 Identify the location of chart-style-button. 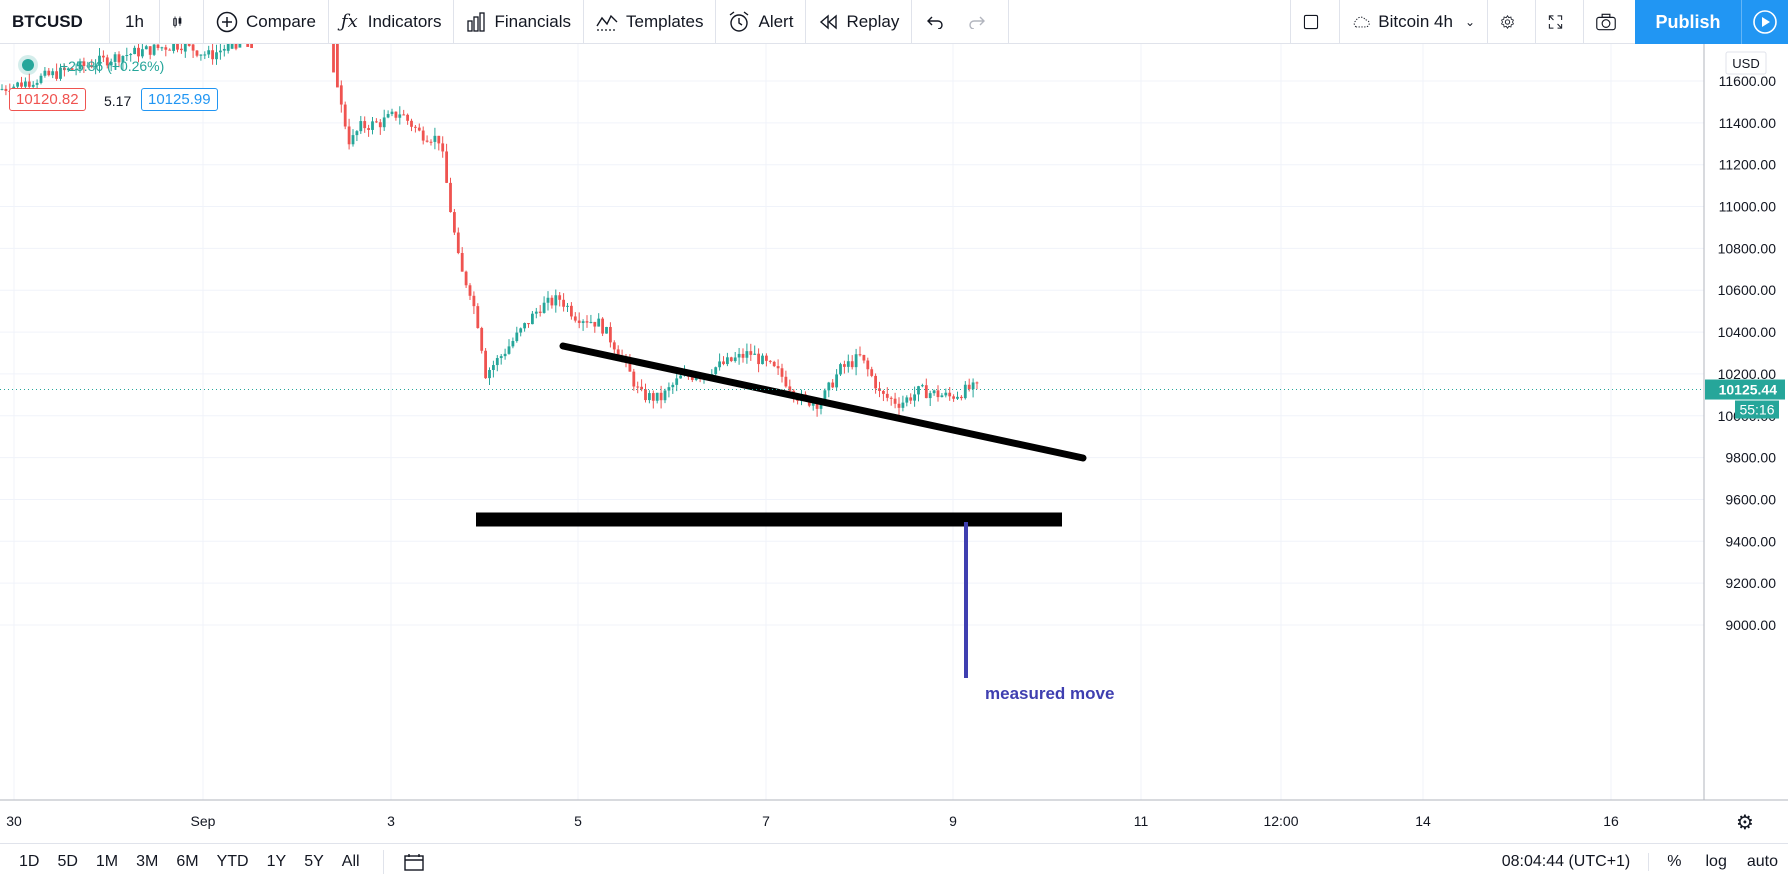
(182, 22).